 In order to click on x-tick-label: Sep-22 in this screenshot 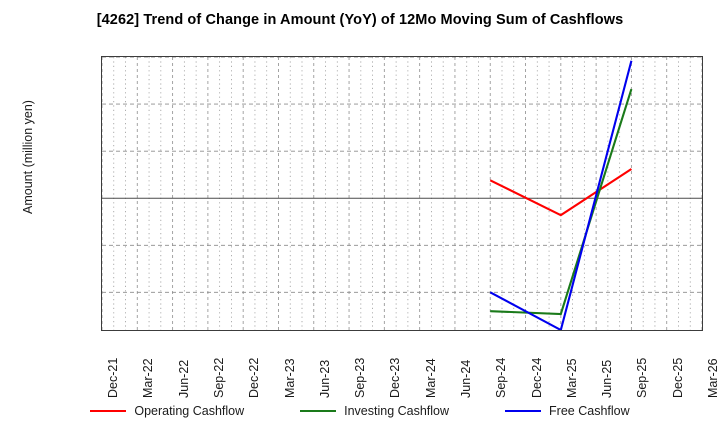, I will do `click(218, 377)`.